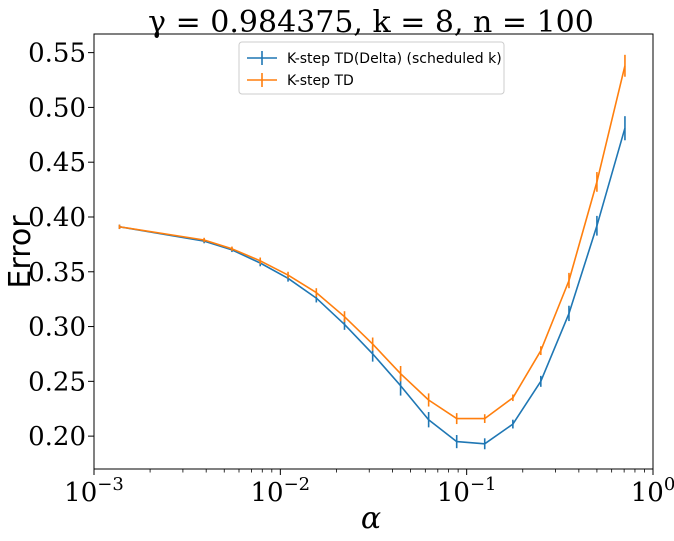 The image size is (674, 541). What do you see at coordinates (57, 54) in the screenshot?
I see `y-tick-label: 0.55` at bounding box center [57, 54].